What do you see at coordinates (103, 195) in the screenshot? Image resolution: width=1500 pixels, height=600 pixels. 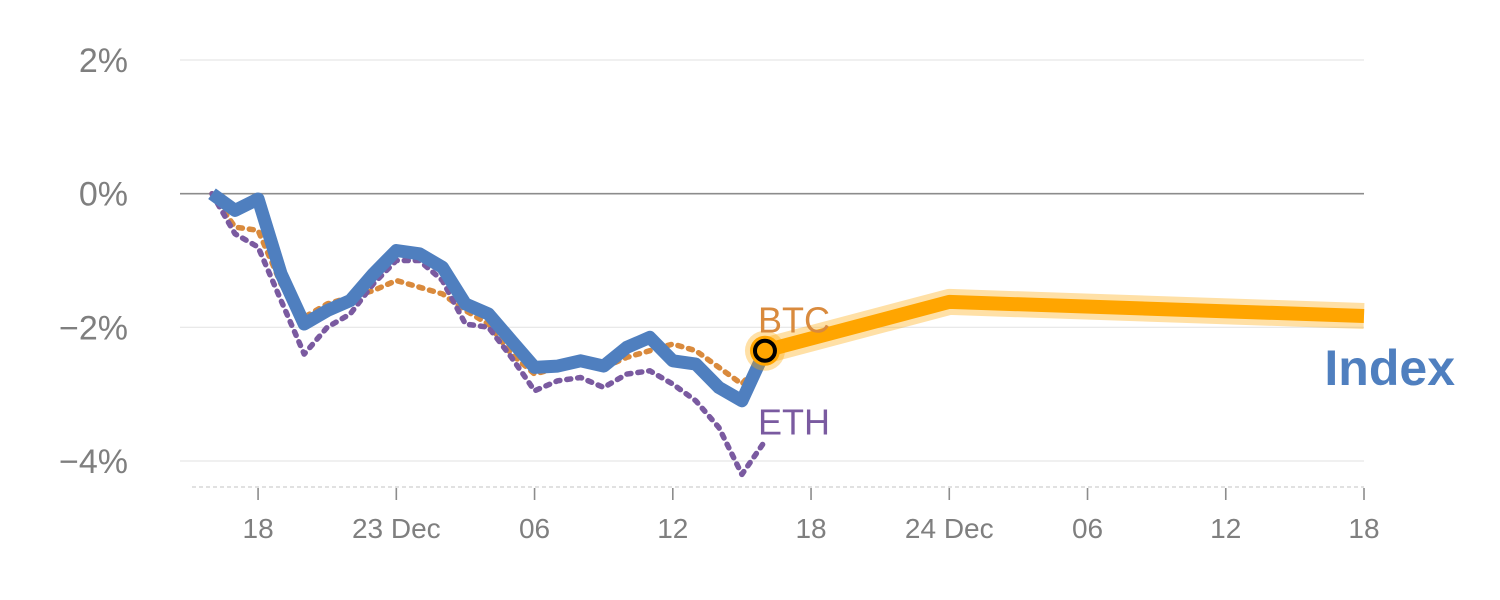 I see `y-tick-label: 0%` at bounding box center [103, 195].